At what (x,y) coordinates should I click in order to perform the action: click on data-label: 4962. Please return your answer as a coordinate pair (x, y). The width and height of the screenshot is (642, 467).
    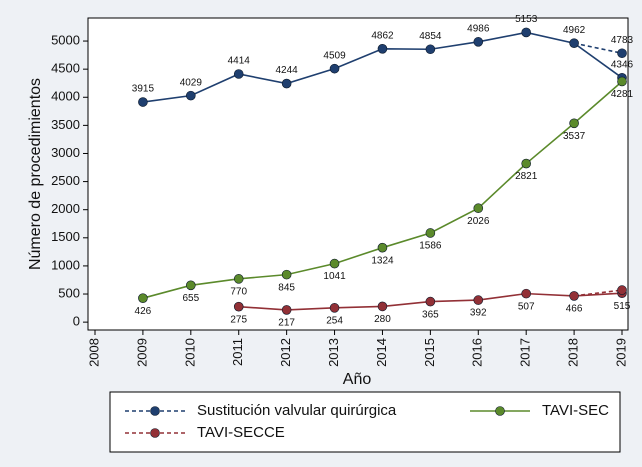
    Looking at the image, I should click on (574, 30).